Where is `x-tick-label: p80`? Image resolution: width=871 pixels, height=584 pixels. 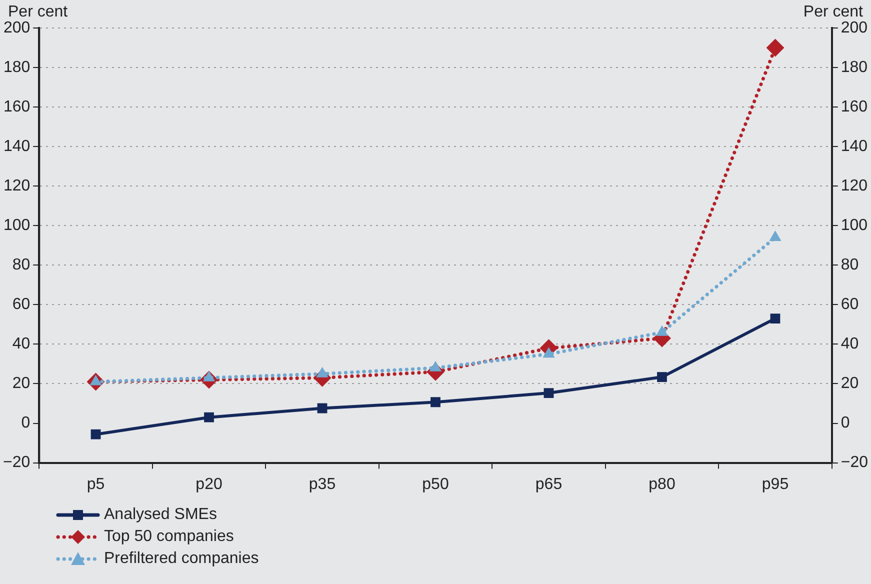 x-tick-label: p80 is located at coordinates (662, 484).